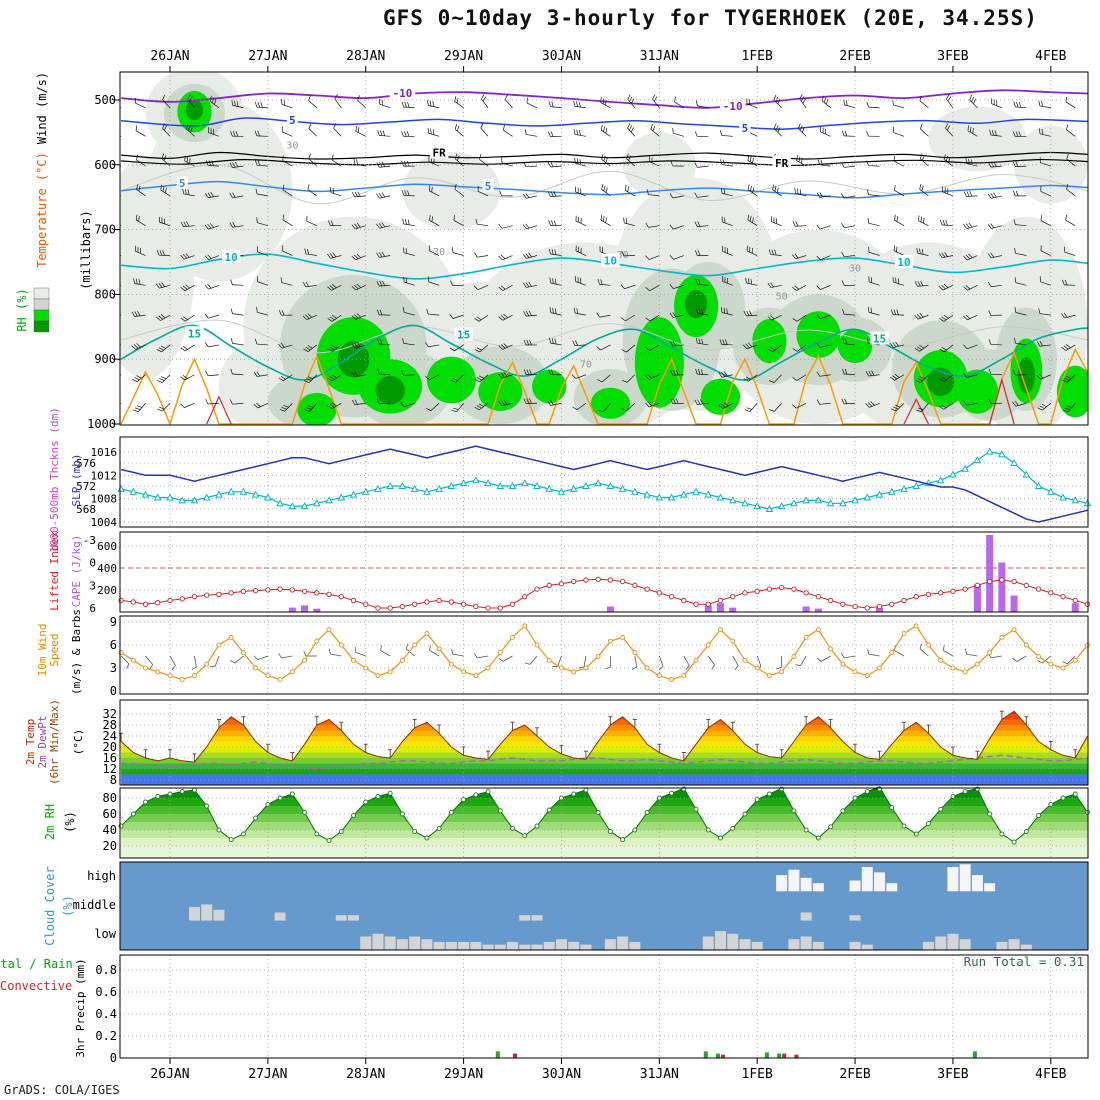 The height and width of the screenshot is (1100, 1100). I want to click on axis-title-cloudb: (%), so click(68, 906).